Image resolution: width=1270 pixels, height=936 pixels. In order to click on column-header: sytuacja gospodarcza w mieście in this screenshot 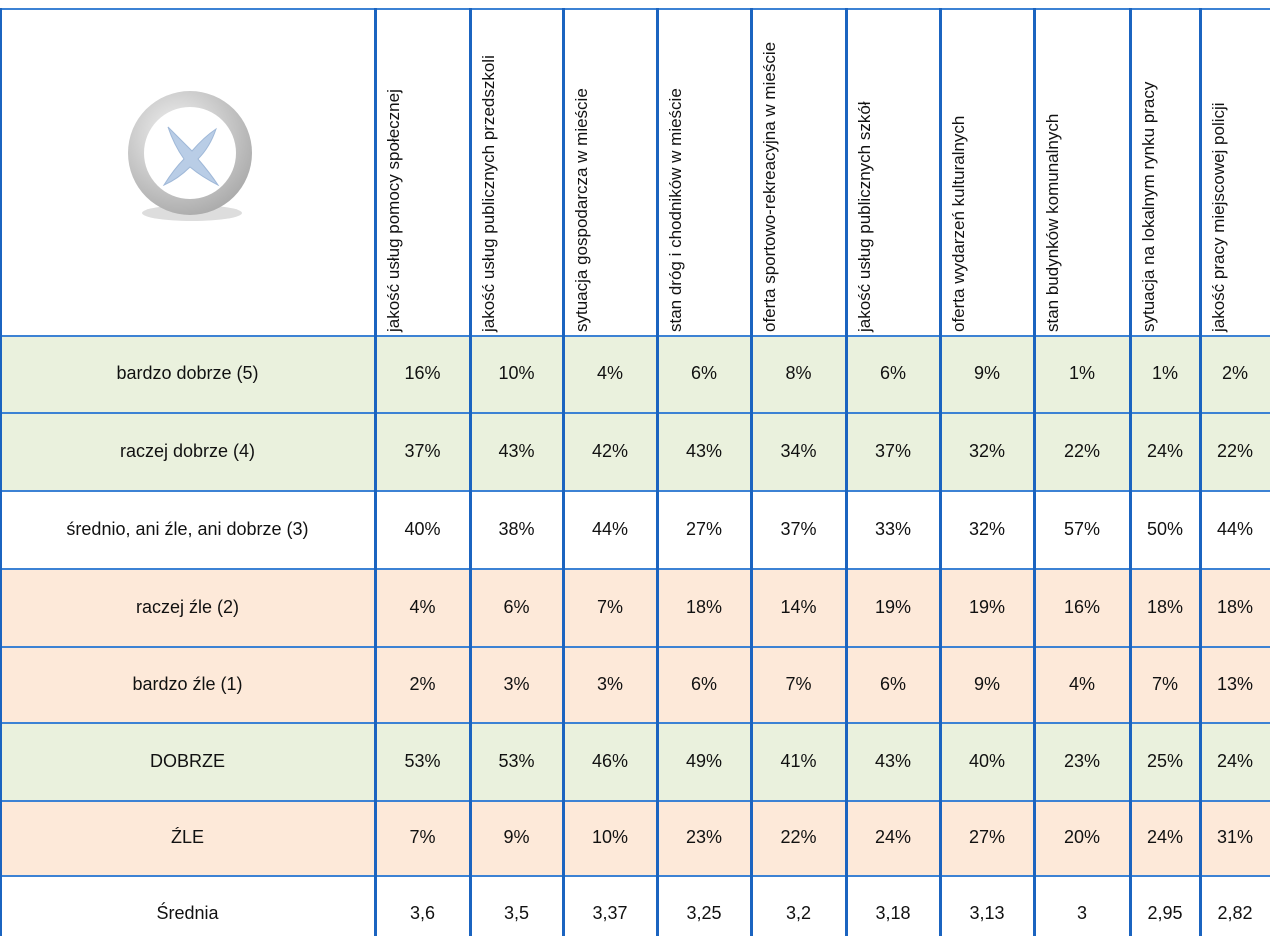, I will do `click(613, 170)`.